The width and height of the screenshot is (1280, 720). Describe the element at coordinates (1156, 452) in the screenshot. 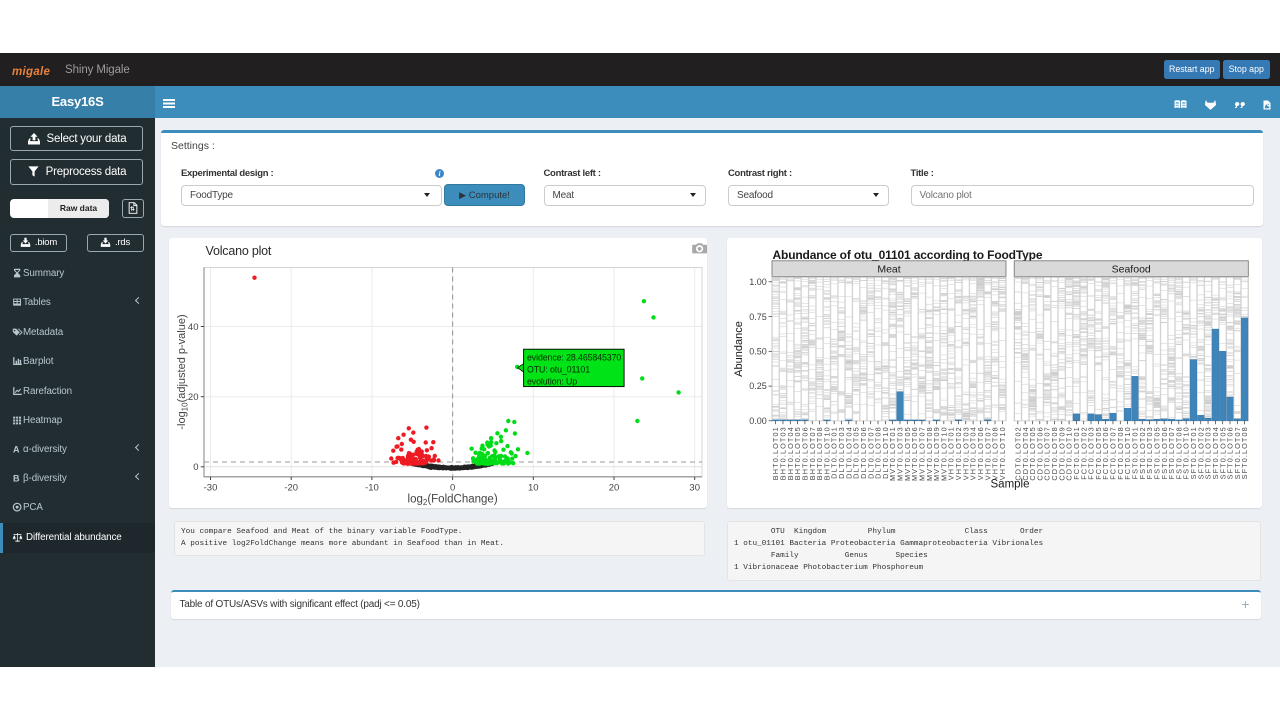

I see `svg-text: FST0.LOT05` at that location.